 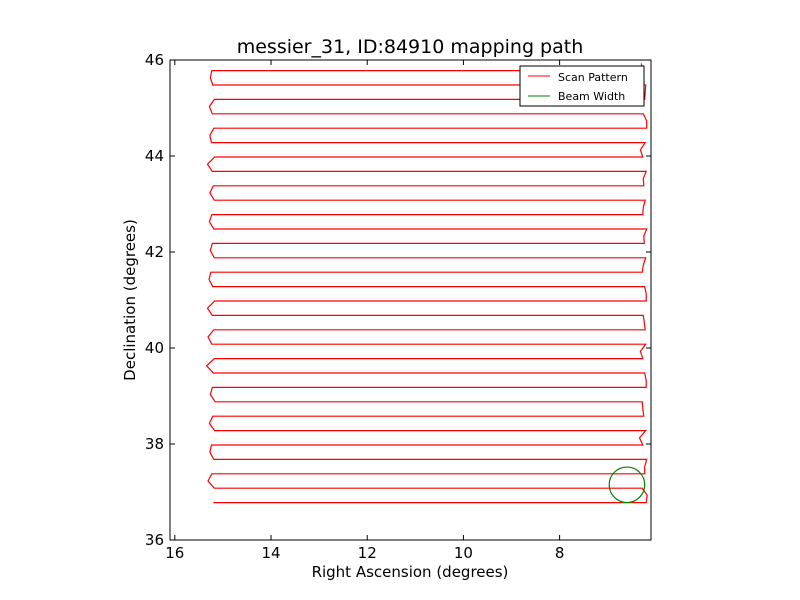 I want to click on y-tick-label: 42, so click(x=154, y=252).